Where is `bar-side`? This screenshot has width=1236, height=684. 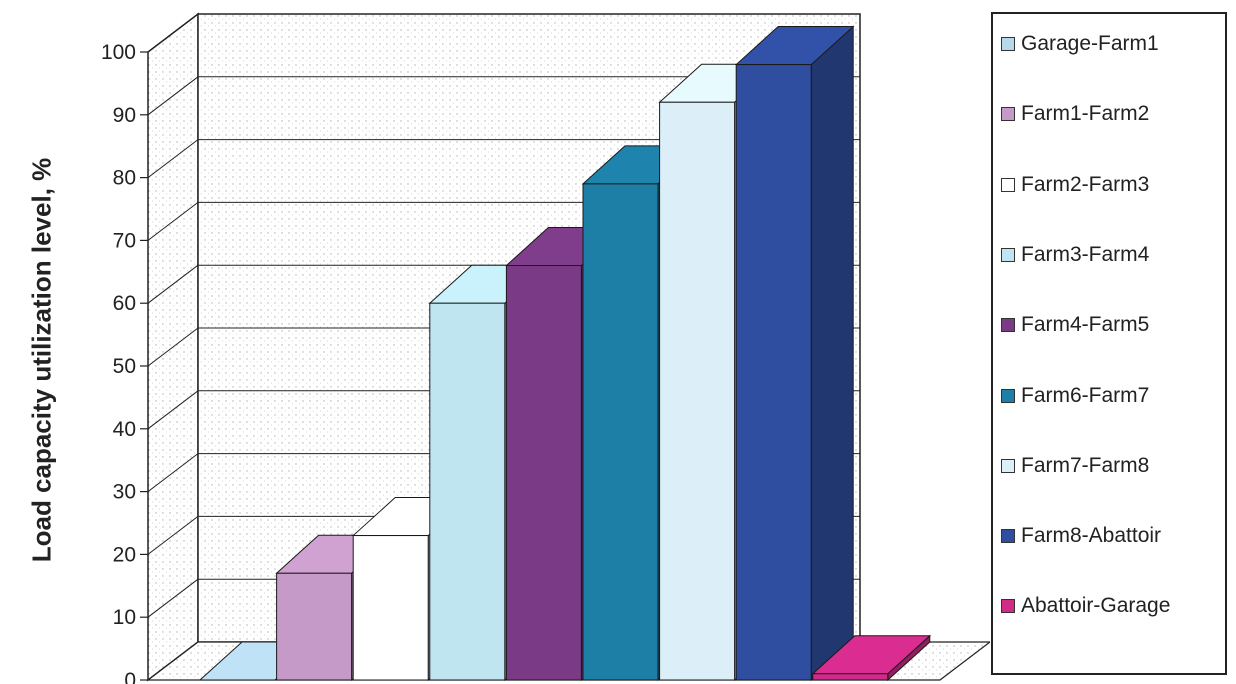
bar-side is located at coordinates (832, 353).